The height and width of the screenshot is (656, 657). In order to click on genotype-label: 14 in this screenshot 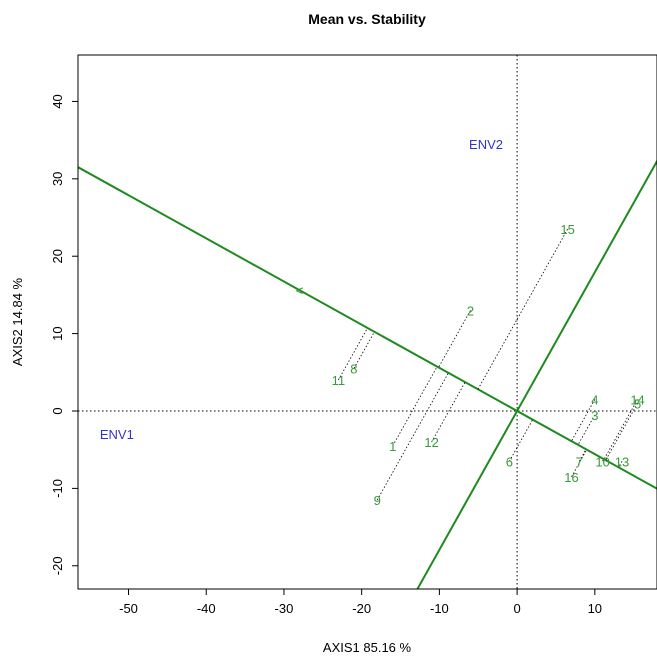, I will do `click(637, 399)`.